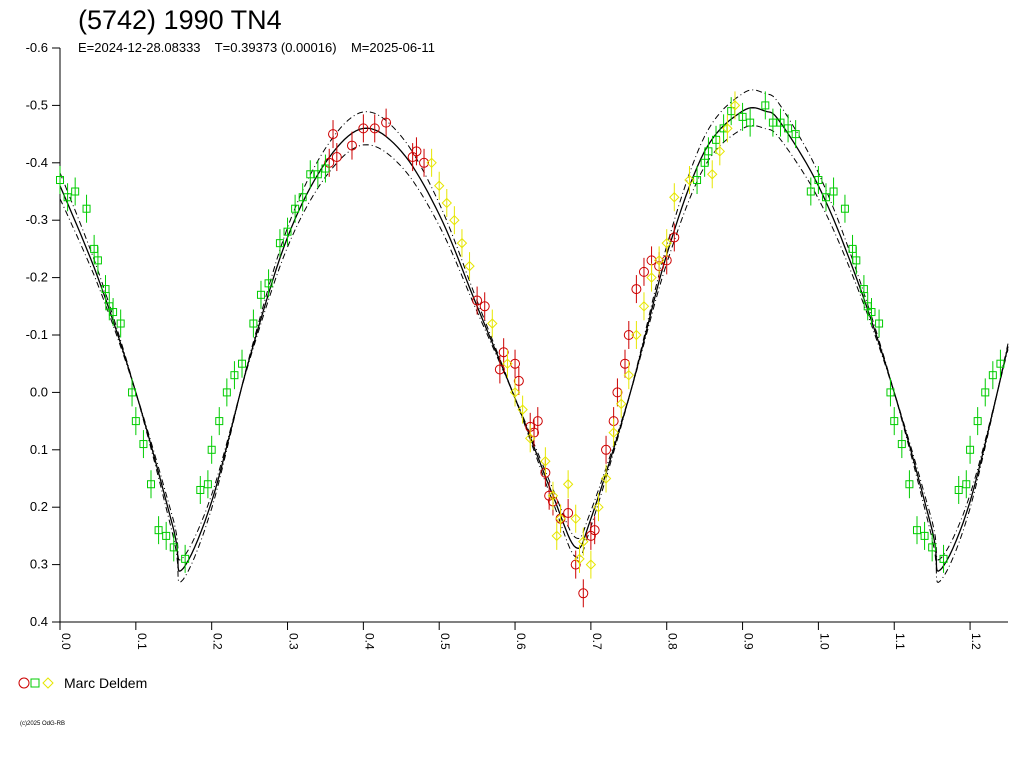 This screenshot has height=768, width=1024. What do you see at coordinates (37, 104) in the screenshot?
I see `y-tick-label: -0.5` at bounding box center [37, 104].